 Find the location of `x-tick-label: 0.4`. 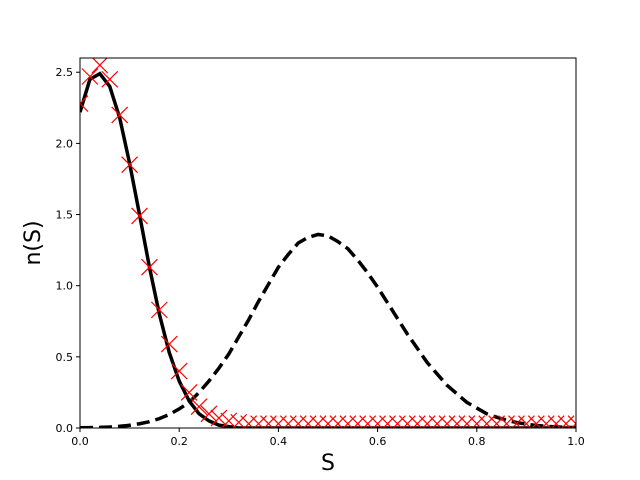

x-tick-label: 0.4 is located at coordinates (279, 441).